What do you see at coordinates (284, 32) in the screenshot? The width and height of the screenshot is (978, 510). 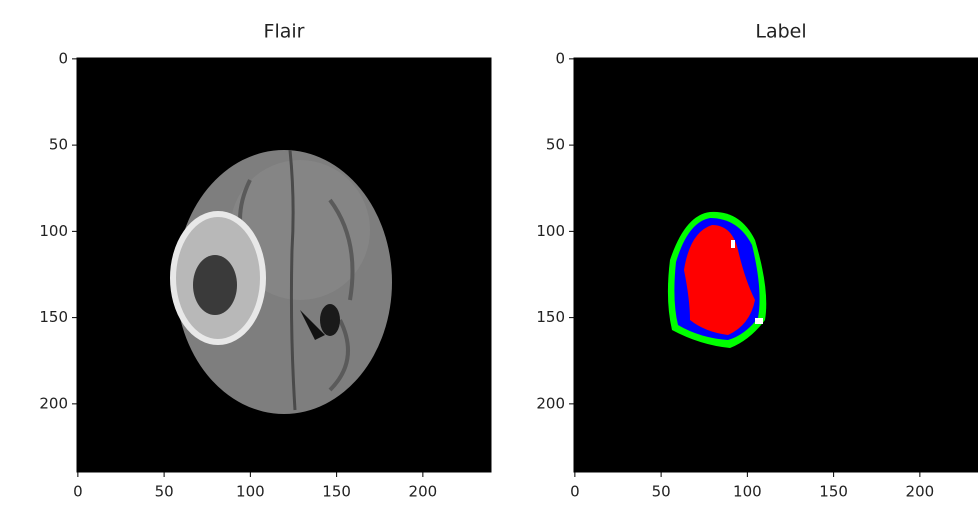 I see `chart-title: Flair` at bounding box center [284, 32].